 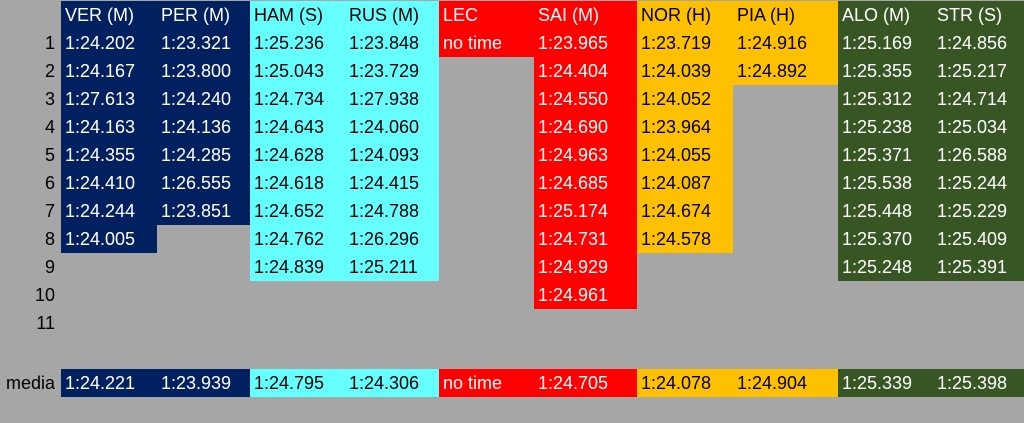 What do you see at coordinates (486, 383) in the screenshot?
I see `average-time-cell: no time` at bounding box center [486, 383].